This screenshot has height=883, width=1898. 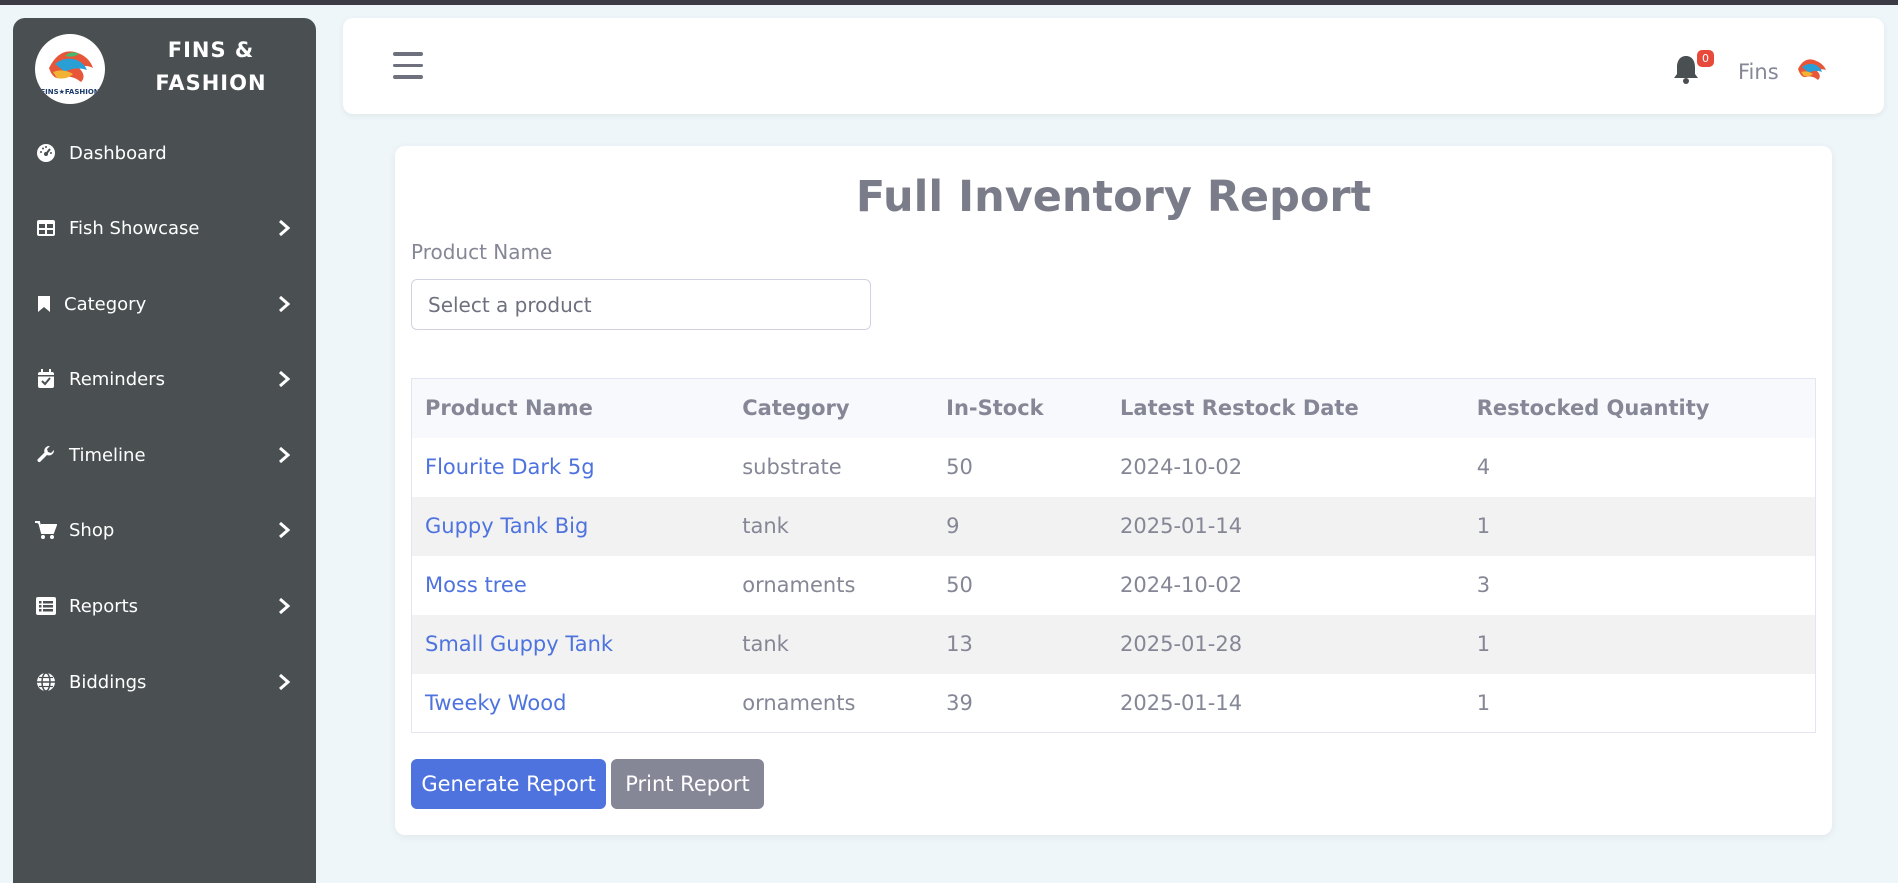 I want to click on notifications-bell: 0, so click(x=1693, y=70).